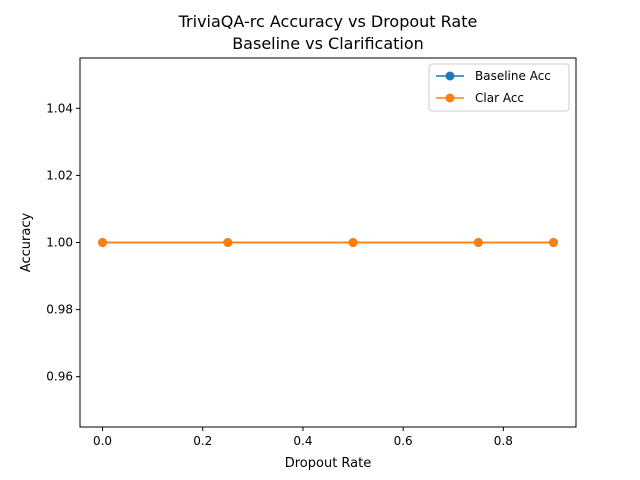 The image size is (640, 480). Describe the element at coordinates (503, 441) in the screenshot. I see `x-tick-label: 0.8` at that location.